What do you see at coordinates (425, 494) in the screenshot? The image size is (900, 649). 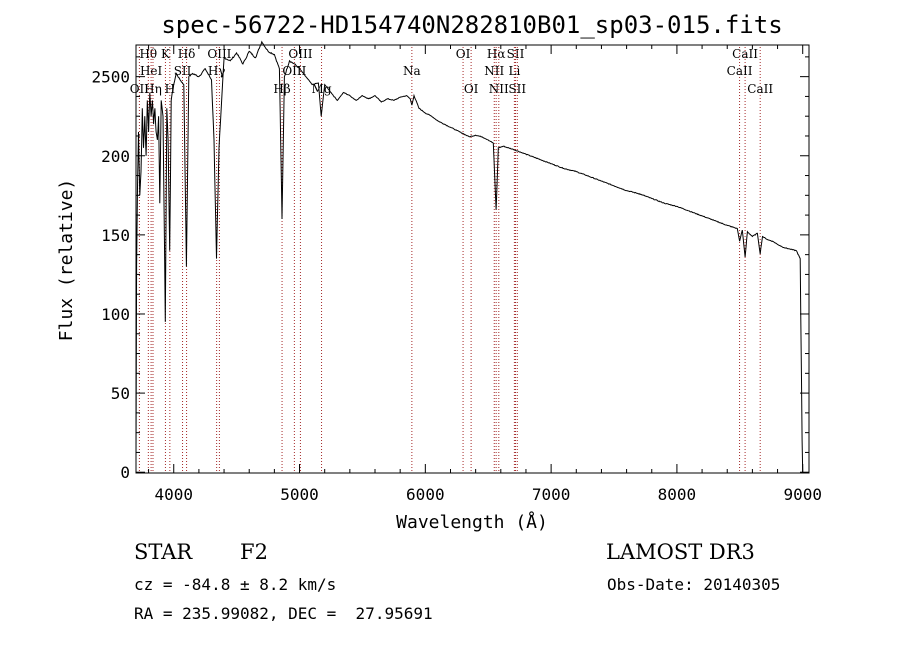 I see `x-tick-label-2: 6000` at bounding box center [425, 494].